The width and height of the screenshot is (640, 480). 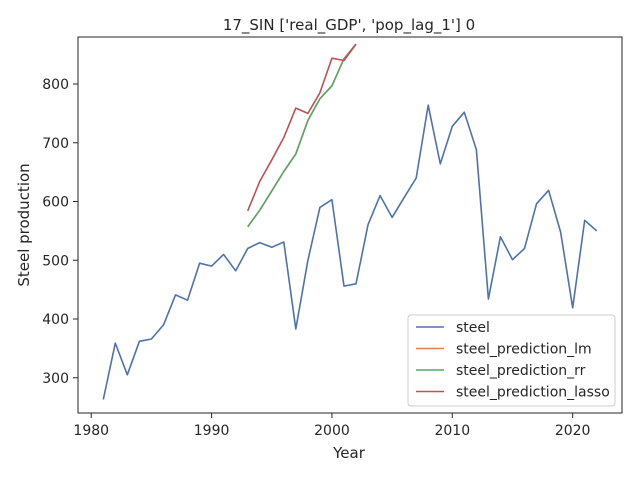 What do you see at coordinates (533, 393) in the screenshot?
I see `legend-label-steel_prediction_lasso: steel_prediction_lasso` at bounding box center [533, 393].